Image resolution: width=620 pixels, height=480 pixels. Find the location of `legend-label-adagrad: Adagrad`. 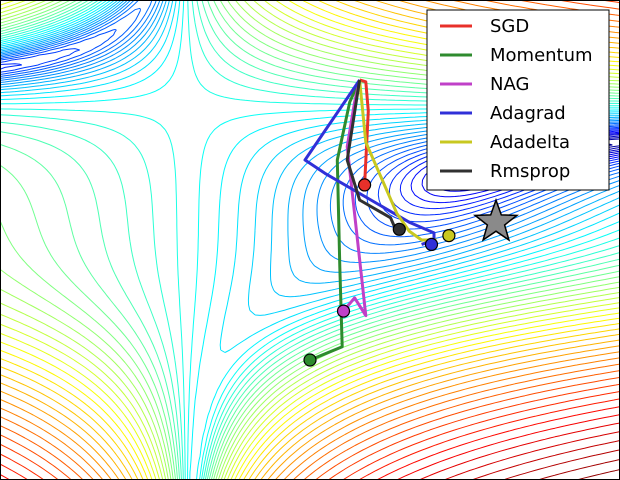

legend-label-adagrad: Adagrad is located at coordinates (528, 113).